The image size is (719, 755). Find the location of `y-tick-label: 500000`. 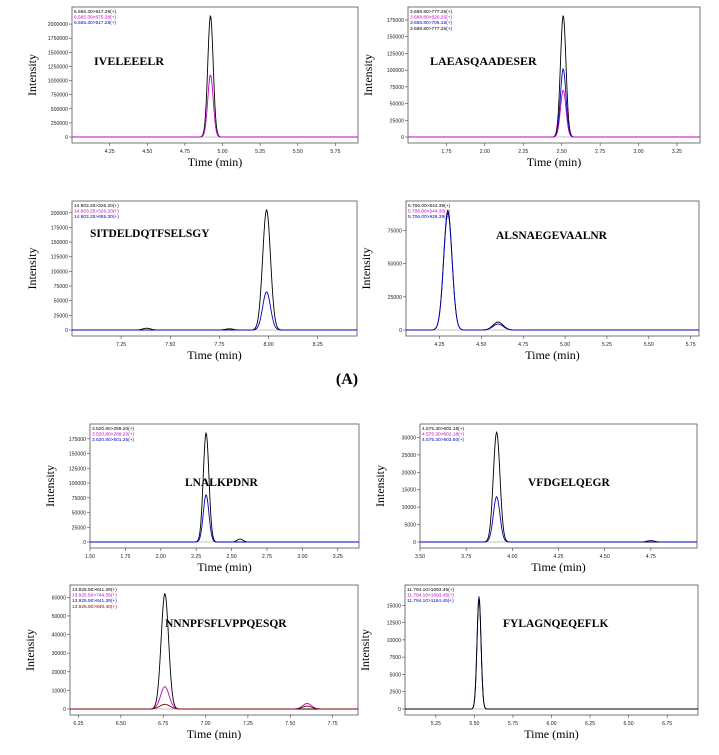

y-tick-label: 500000 is located at coordinates (59, 110).